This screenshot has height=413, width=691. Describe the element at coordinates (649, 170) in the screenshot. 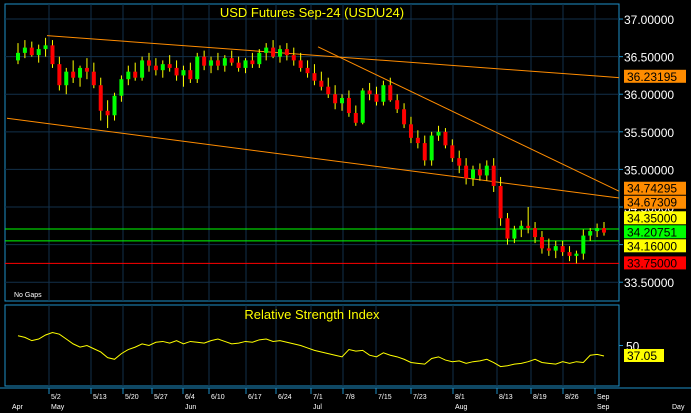

I see `price-tick-label: 35.00000` at that location.